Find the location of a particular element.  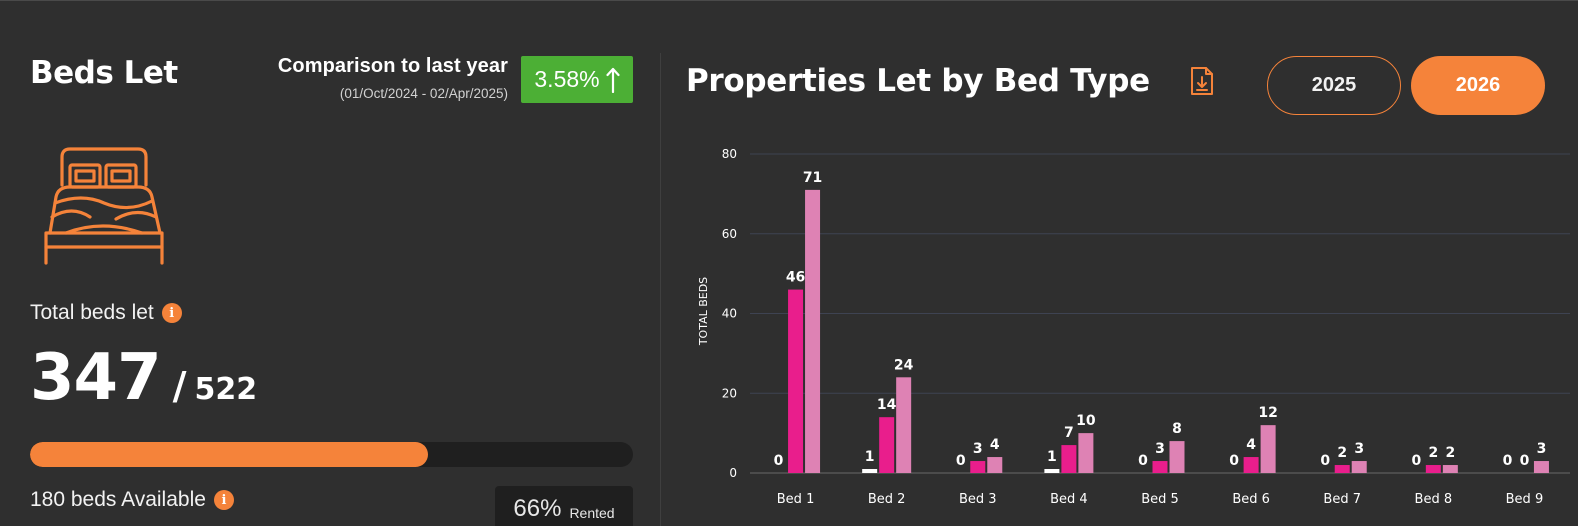

bed-icon is located at coordinates (104, 206).